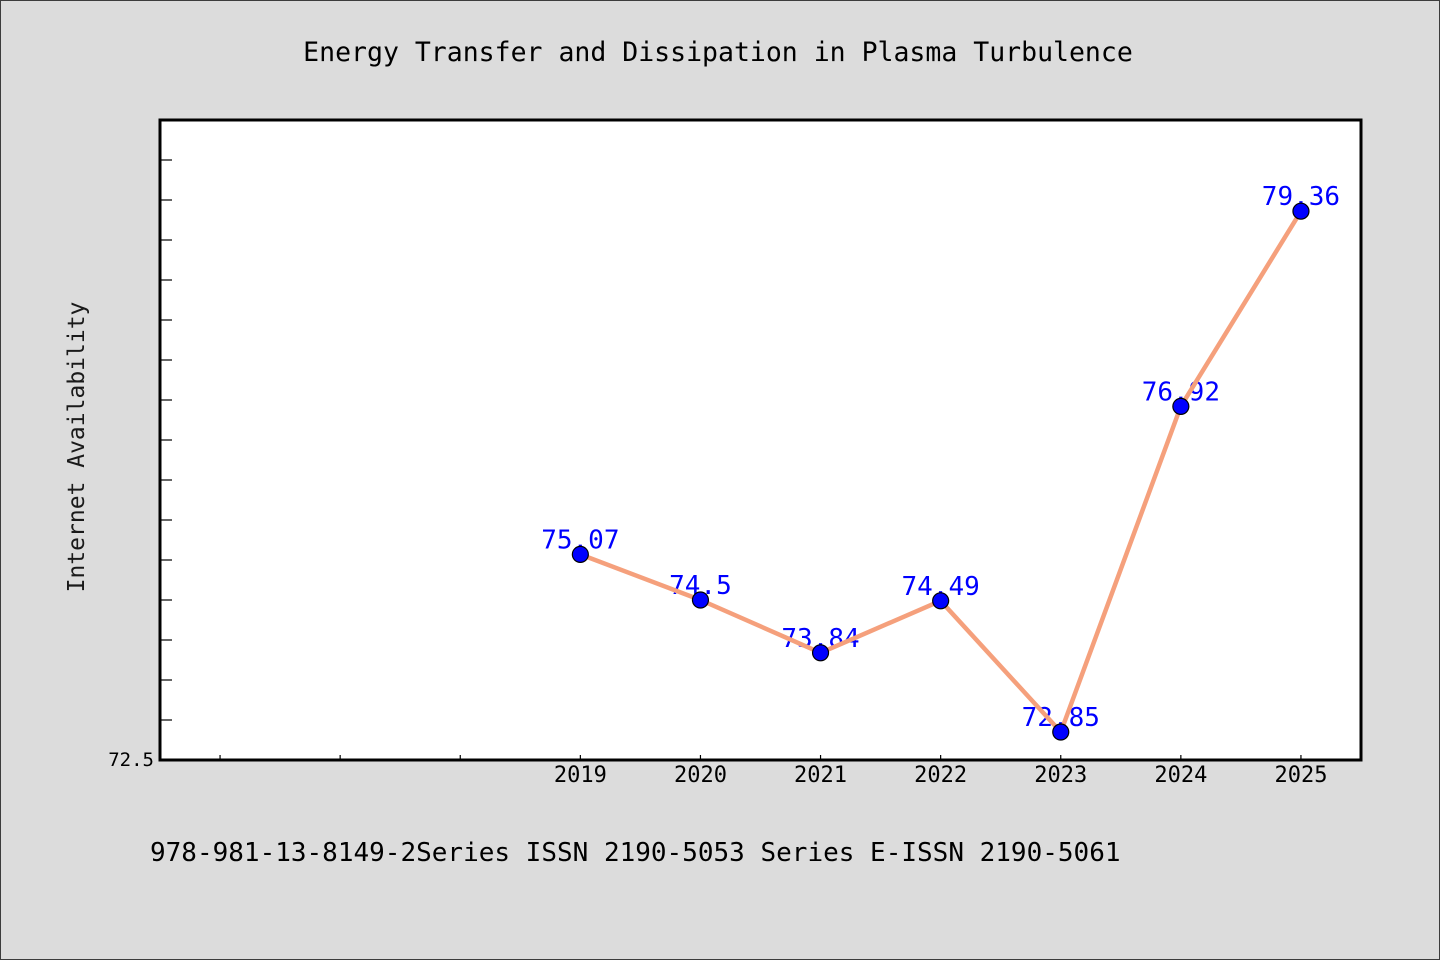 This screenshot has height=960, width=1440. What do you see at coordinates (820, 775) in the screenshot?
I see `x-tick-label: 2021` at bounding box center [820, 775].